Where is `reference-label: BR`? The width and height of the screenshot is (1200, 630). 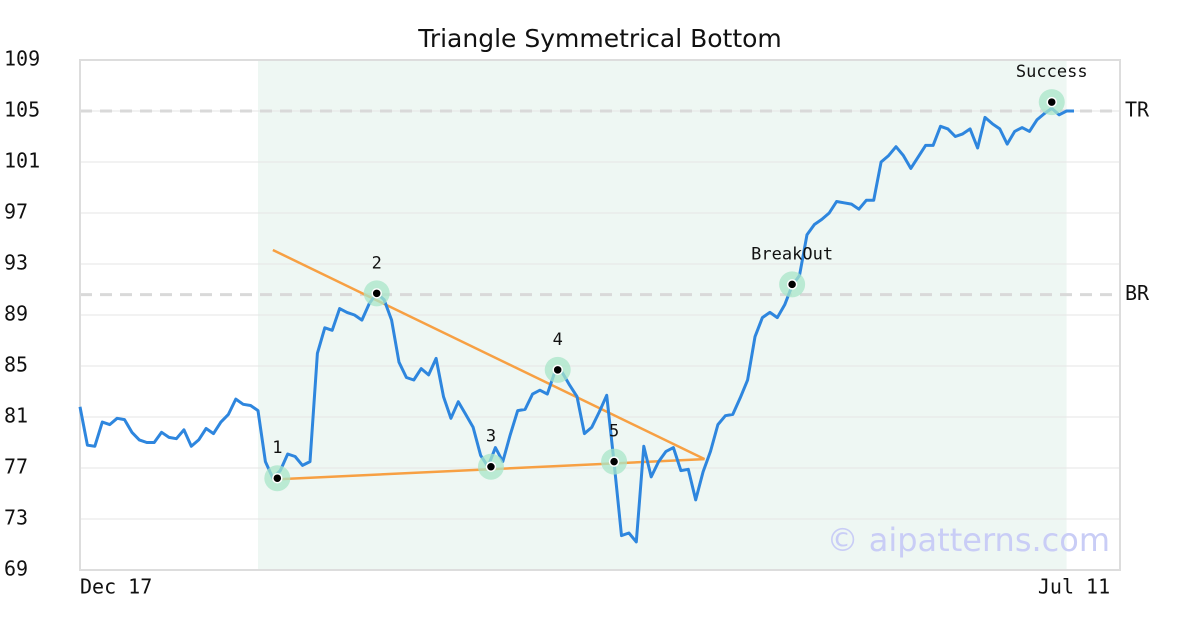 reference-label: BR is located at coordinates (1137, 293).